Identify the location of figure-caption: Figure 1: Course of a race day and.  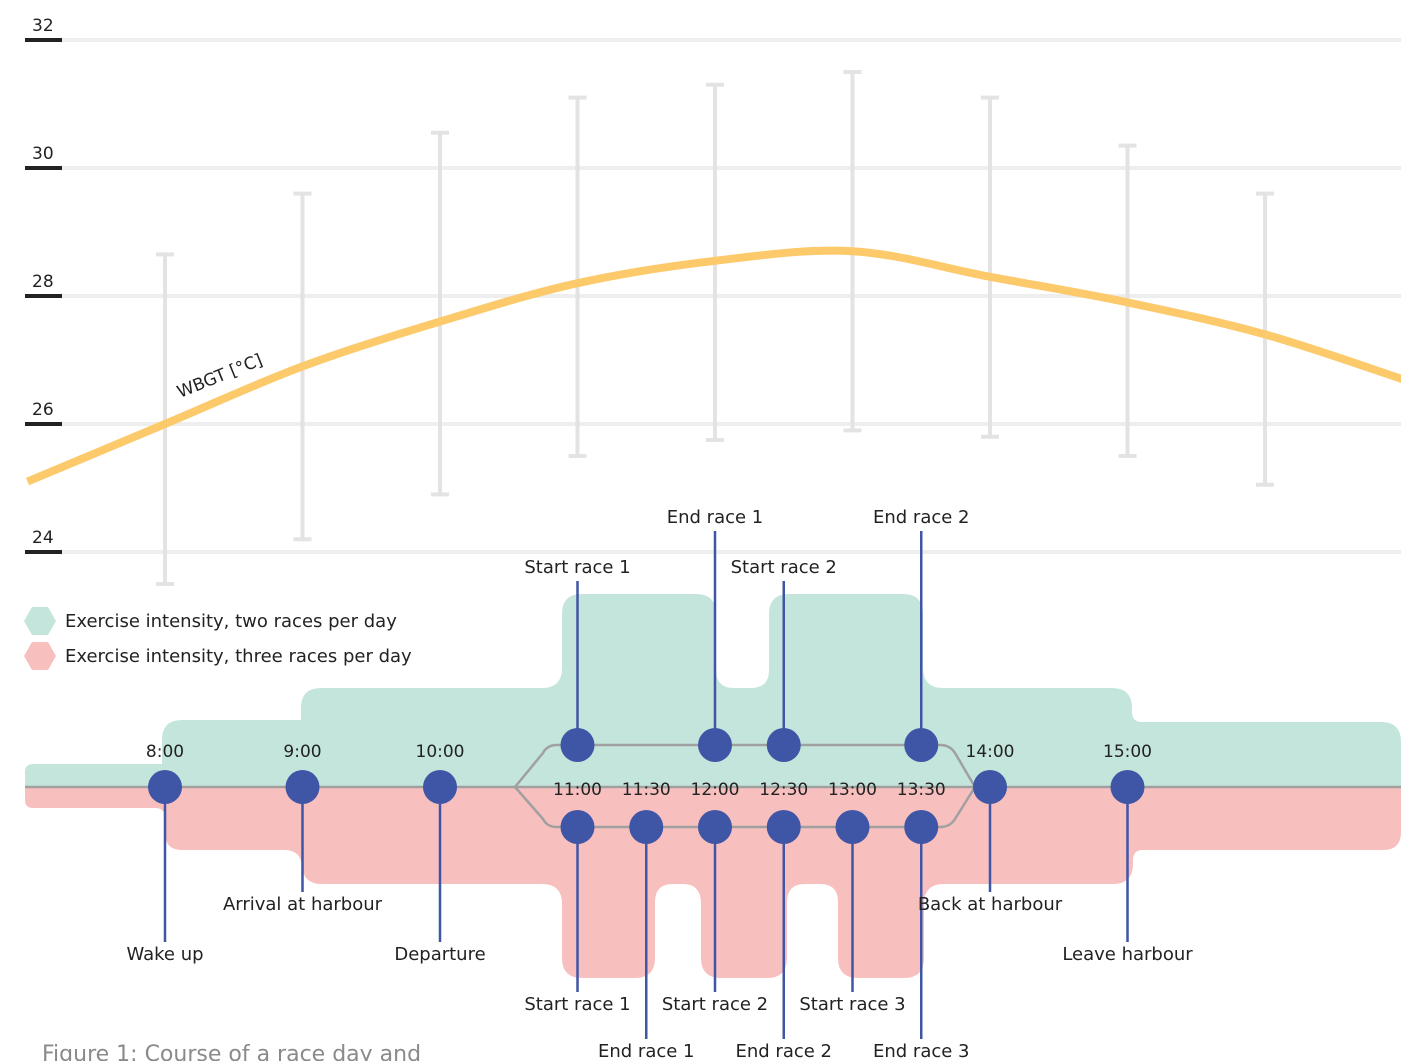
(231, 1051).